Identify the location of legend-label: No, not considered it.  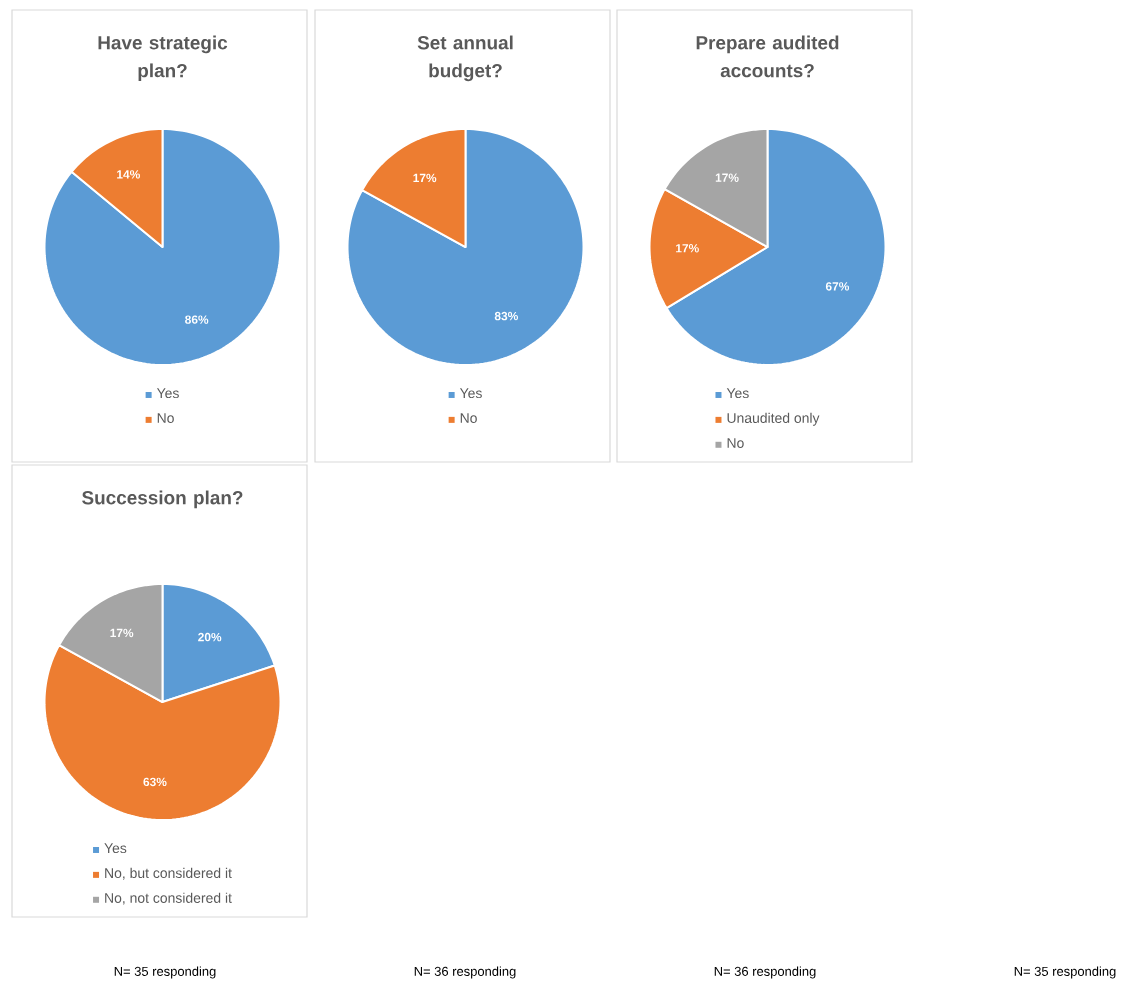
(168, 898).